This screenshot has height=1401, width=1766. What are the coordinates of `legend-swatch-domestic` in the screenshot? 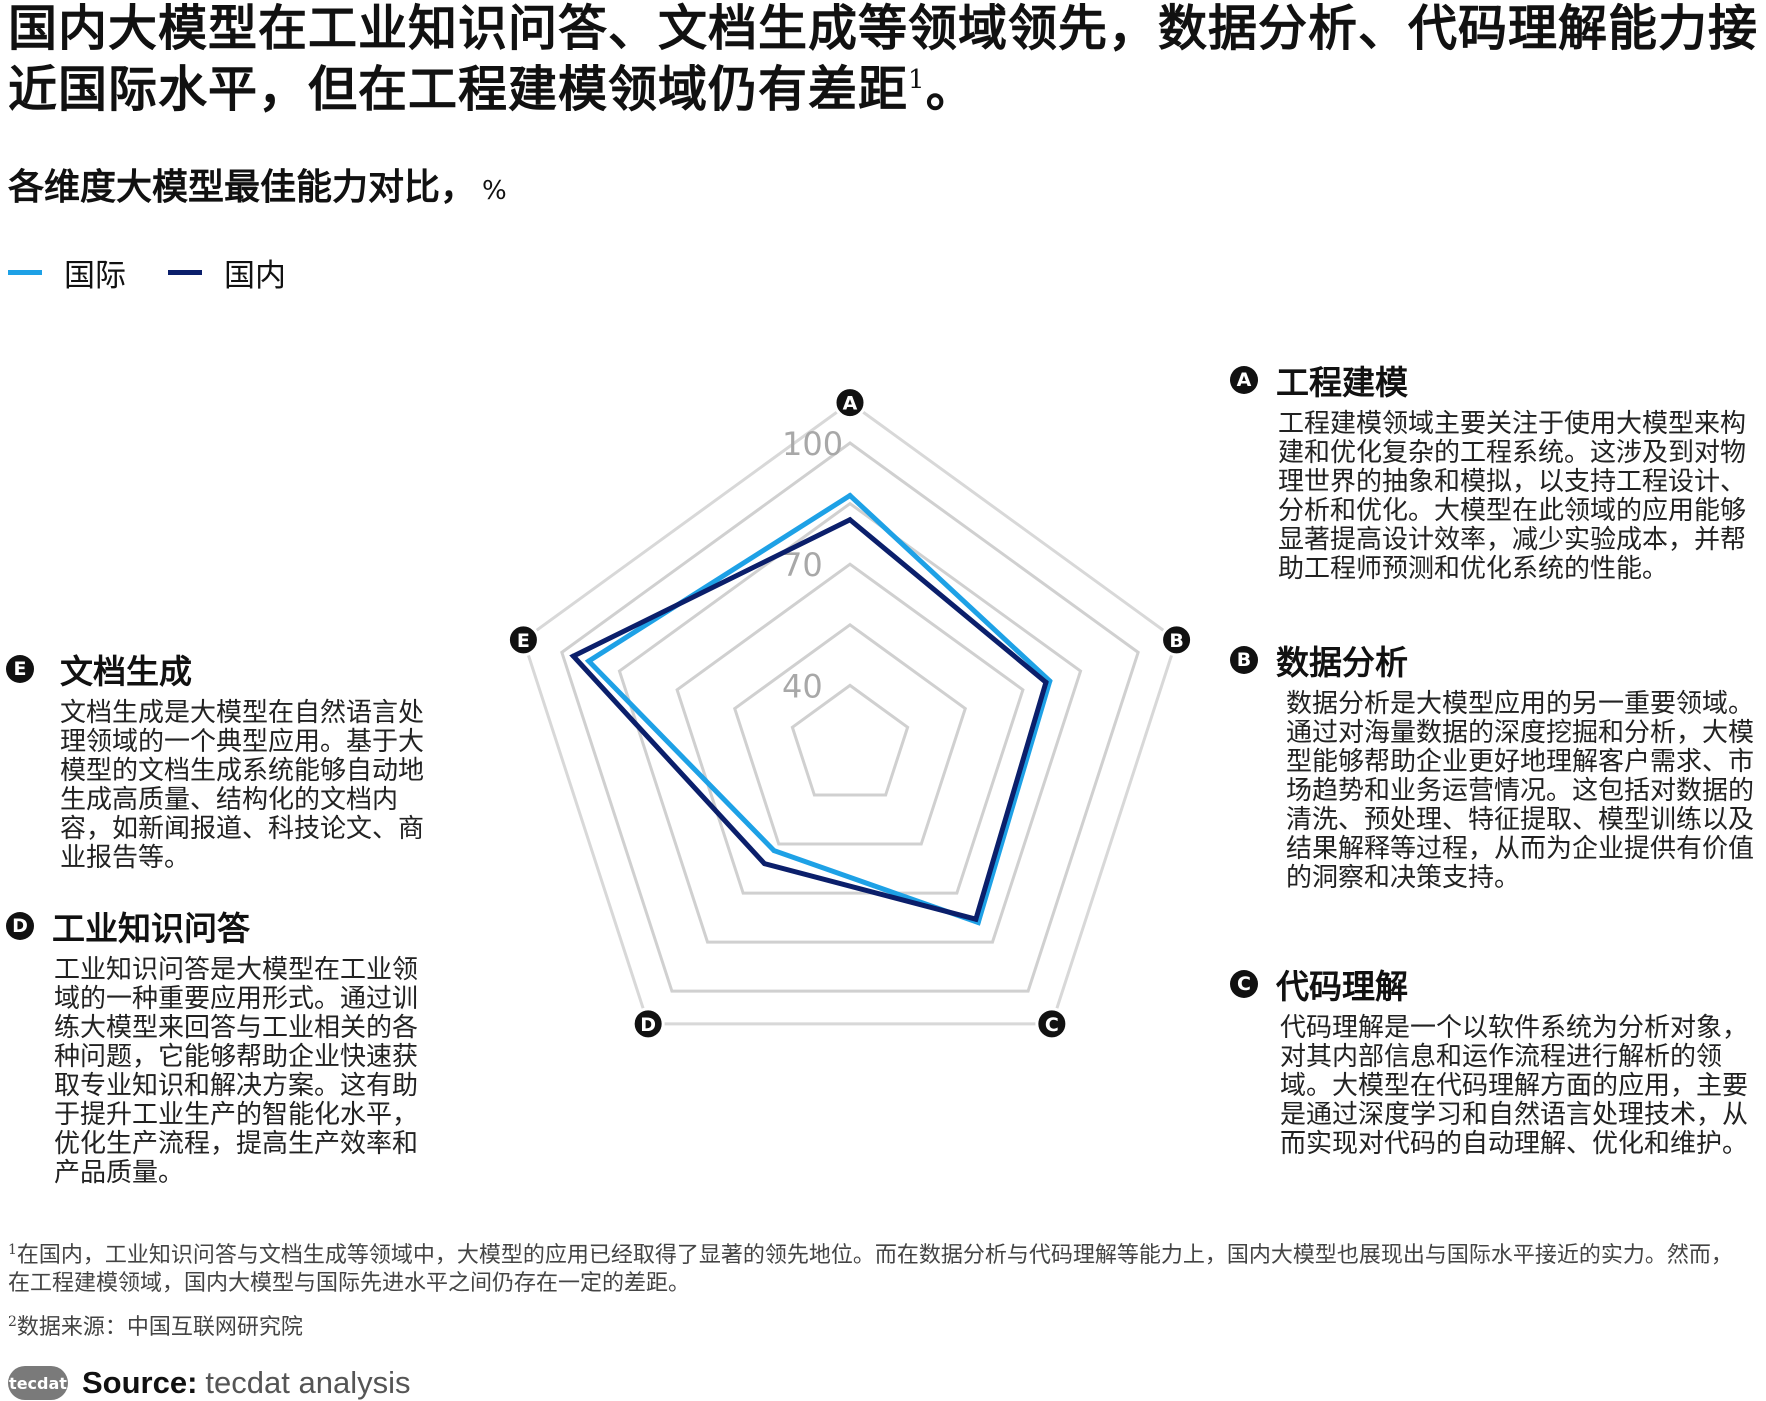 It's located at (185, 272).